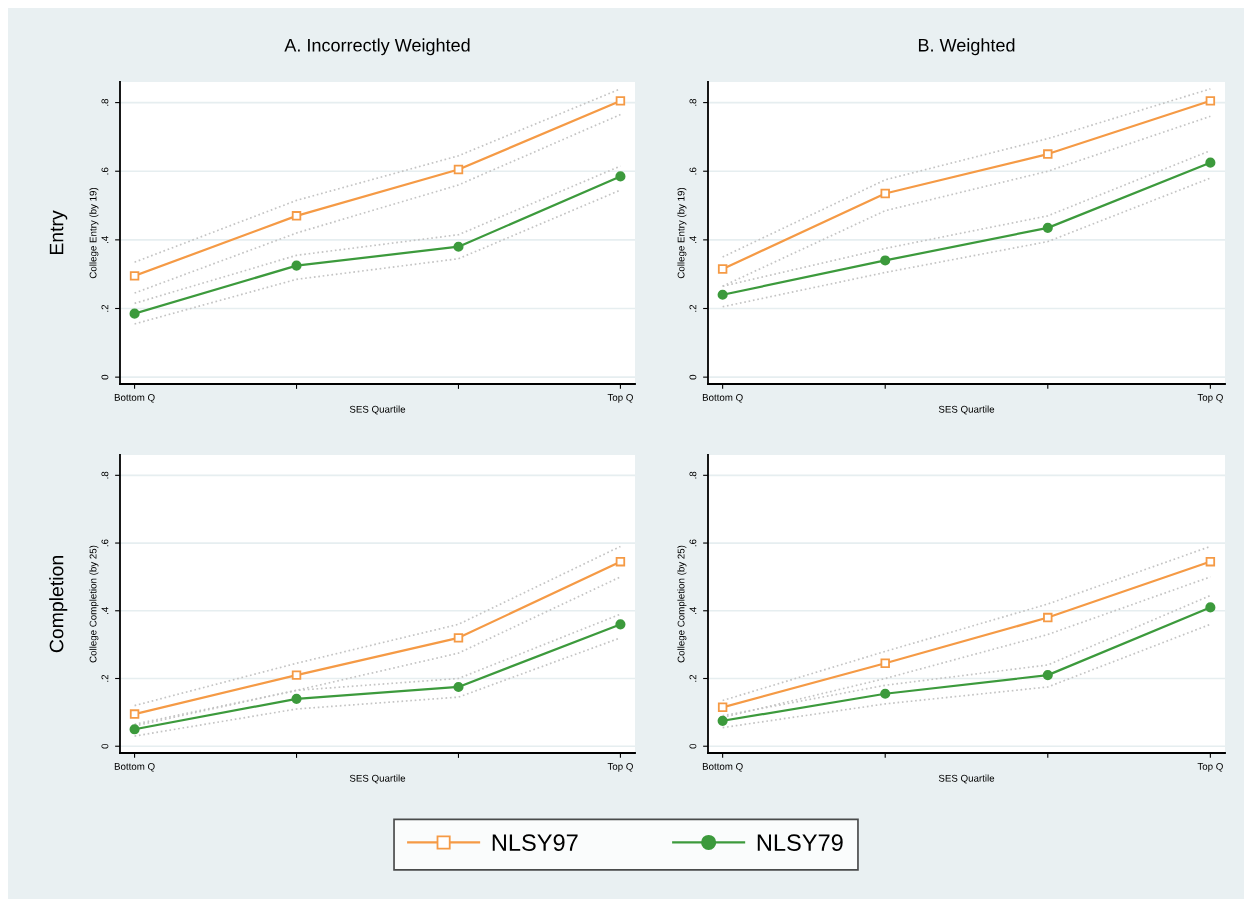  Describe the element at coordinates (58, 232) in the screenshot. I see `text: Entry` at that location.